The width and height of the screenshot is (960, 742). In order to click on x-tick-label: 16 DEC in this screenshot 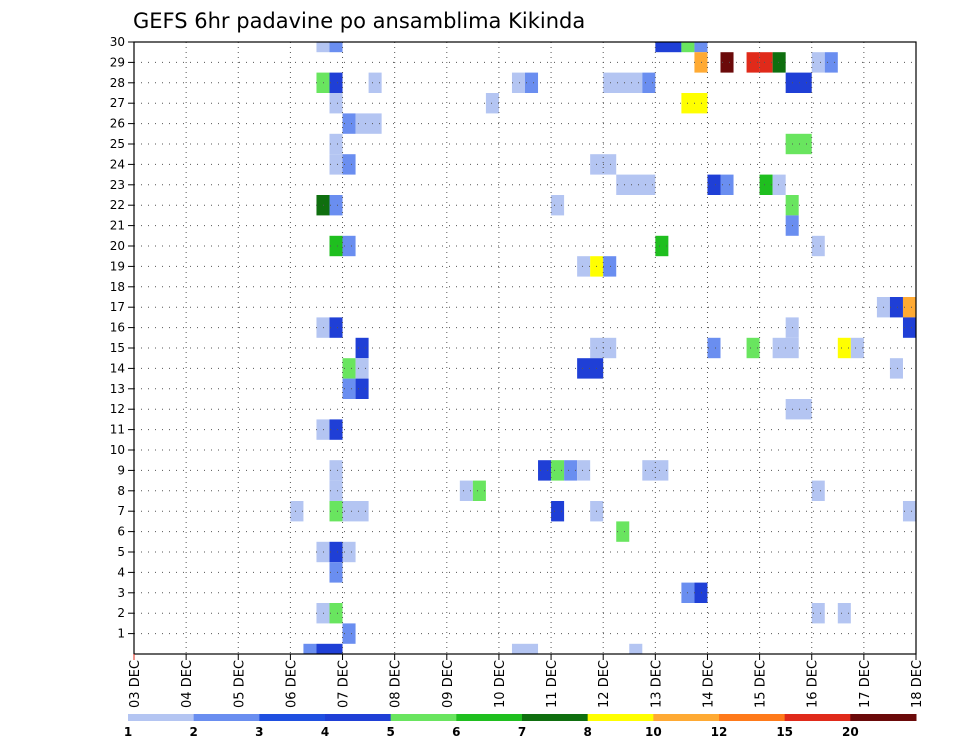, I will do `click(813, 684)`.